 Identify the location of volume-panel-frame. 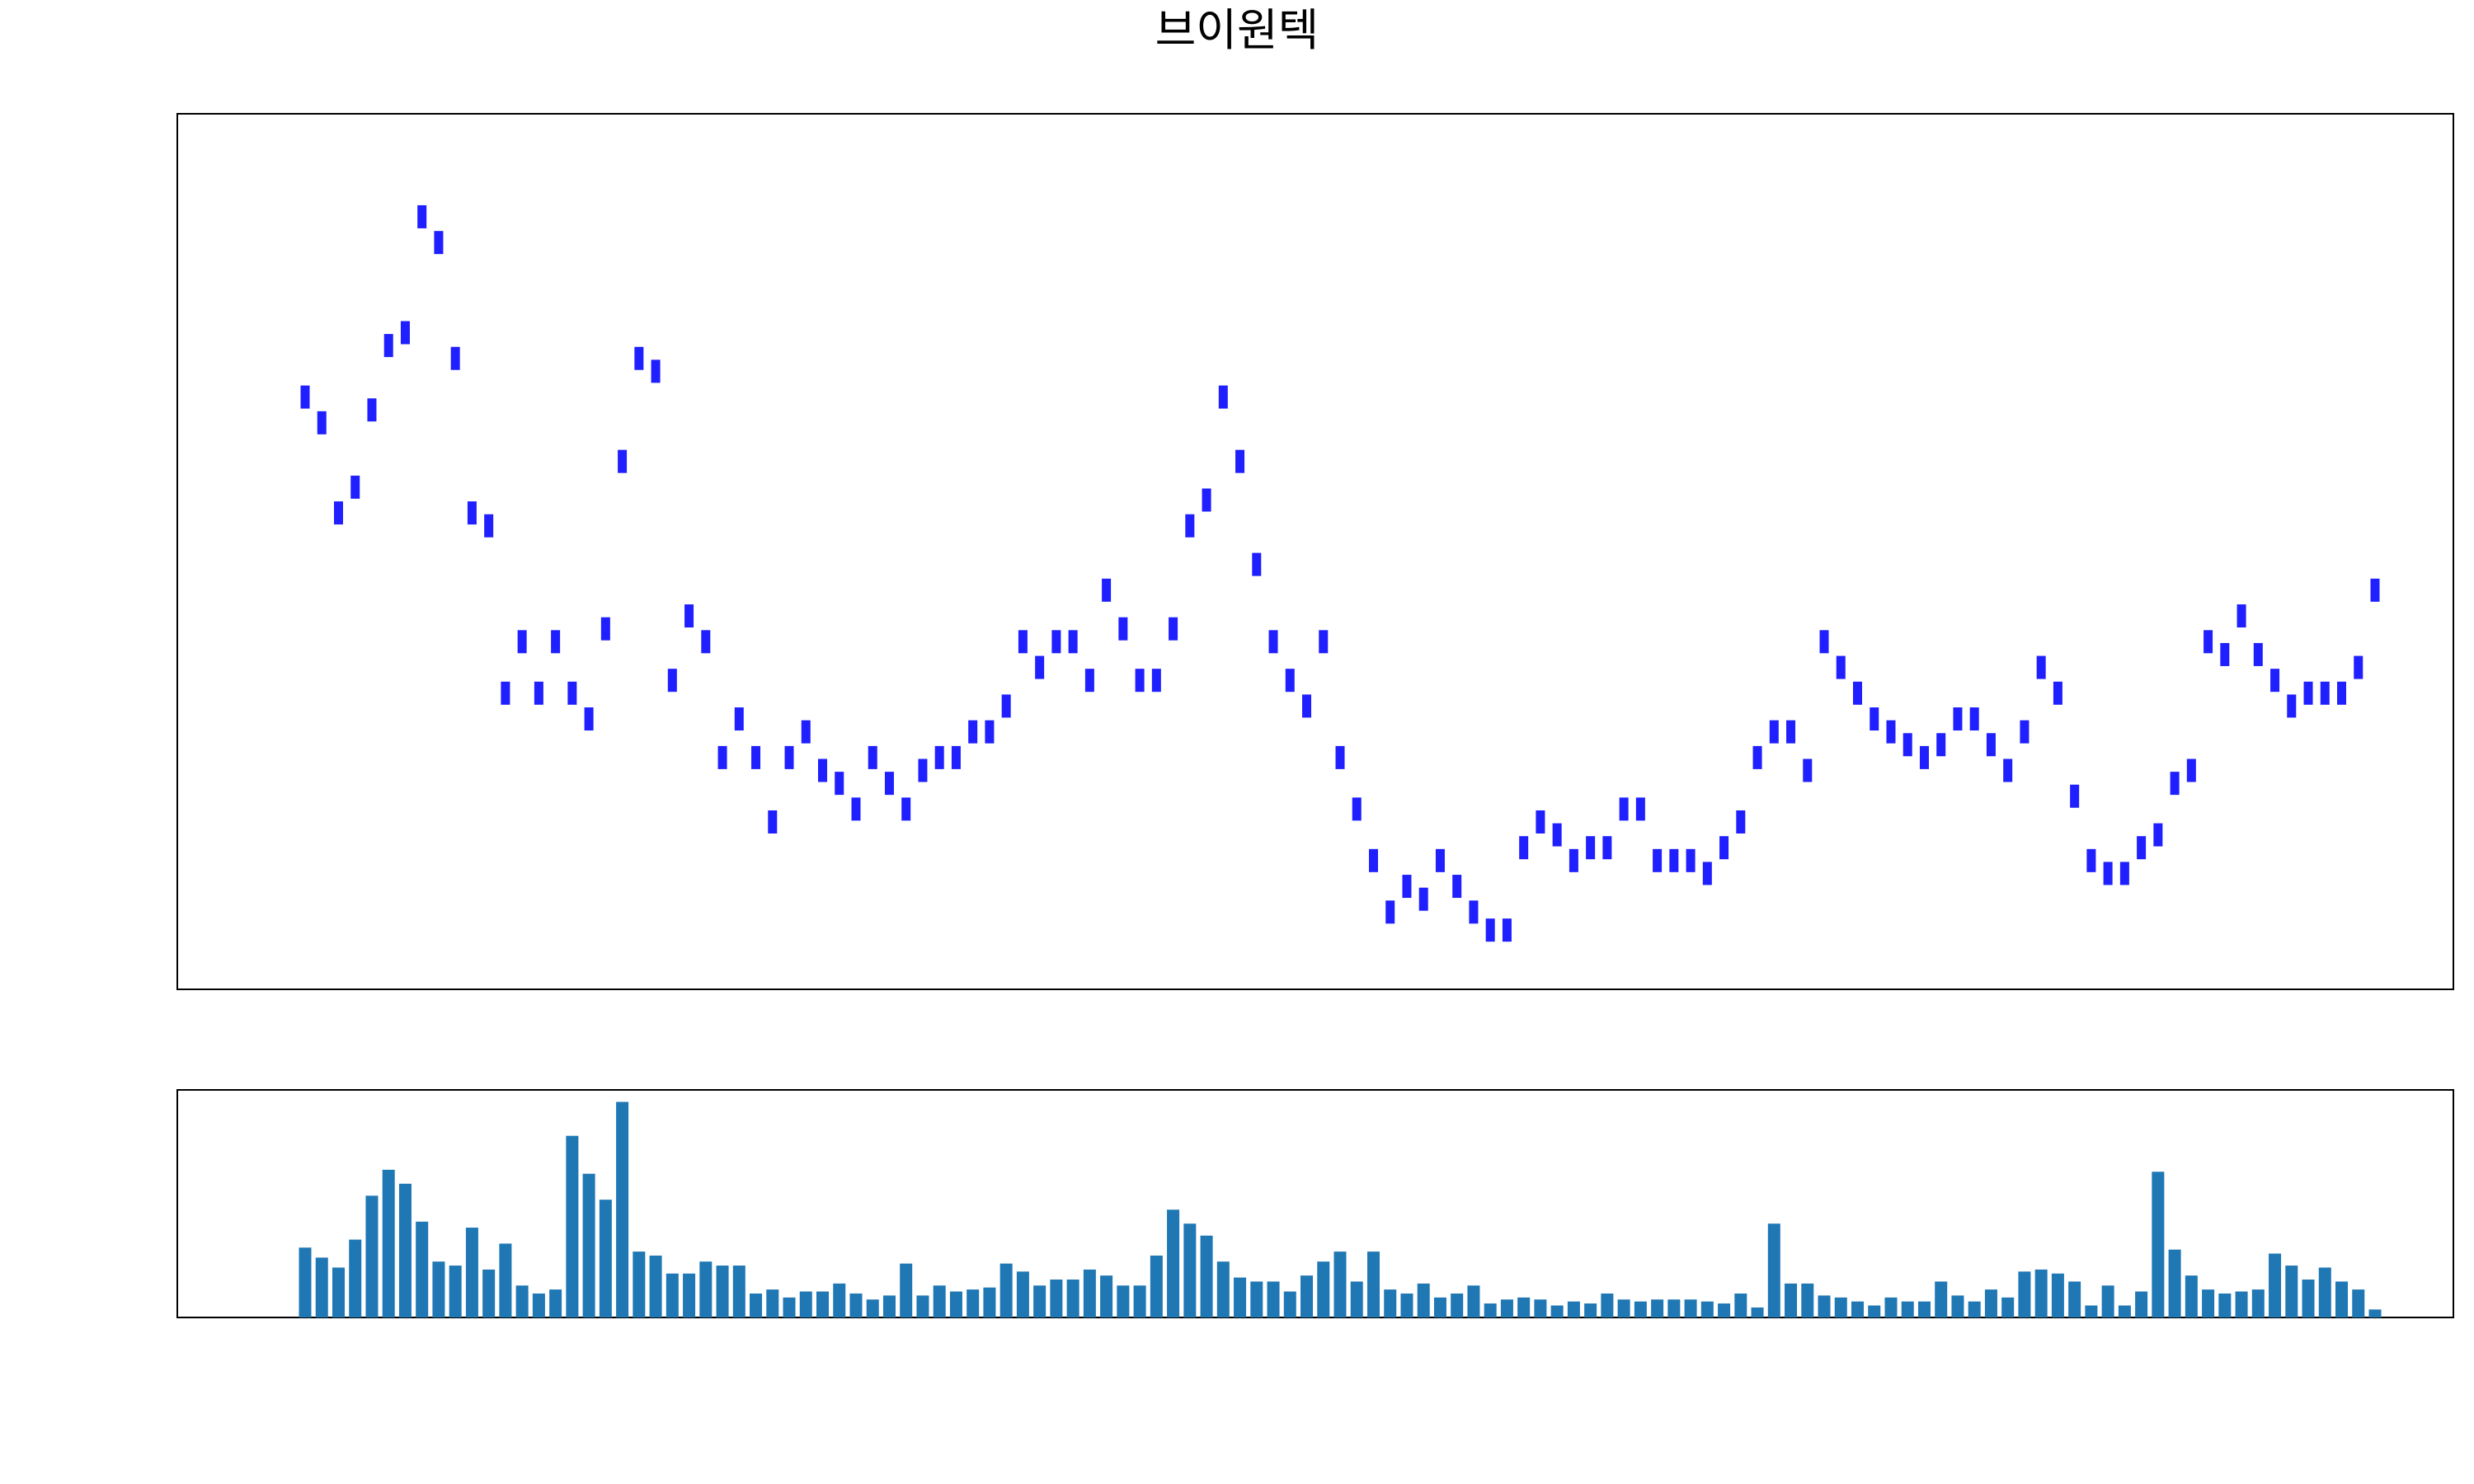
(1315, 1203).